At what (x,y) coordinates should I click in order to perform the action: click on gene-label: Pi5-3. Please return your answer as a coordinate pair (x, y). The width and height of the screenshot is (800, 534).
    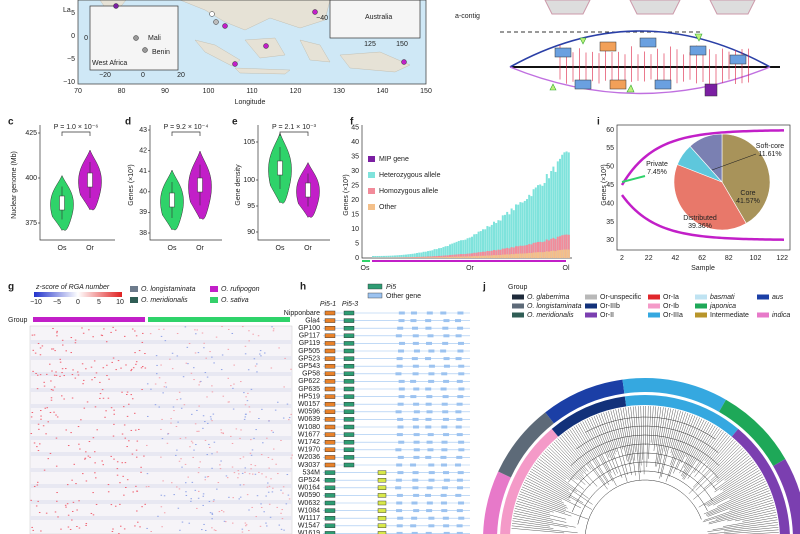
    Looking at the image, I should click on (350, 304).